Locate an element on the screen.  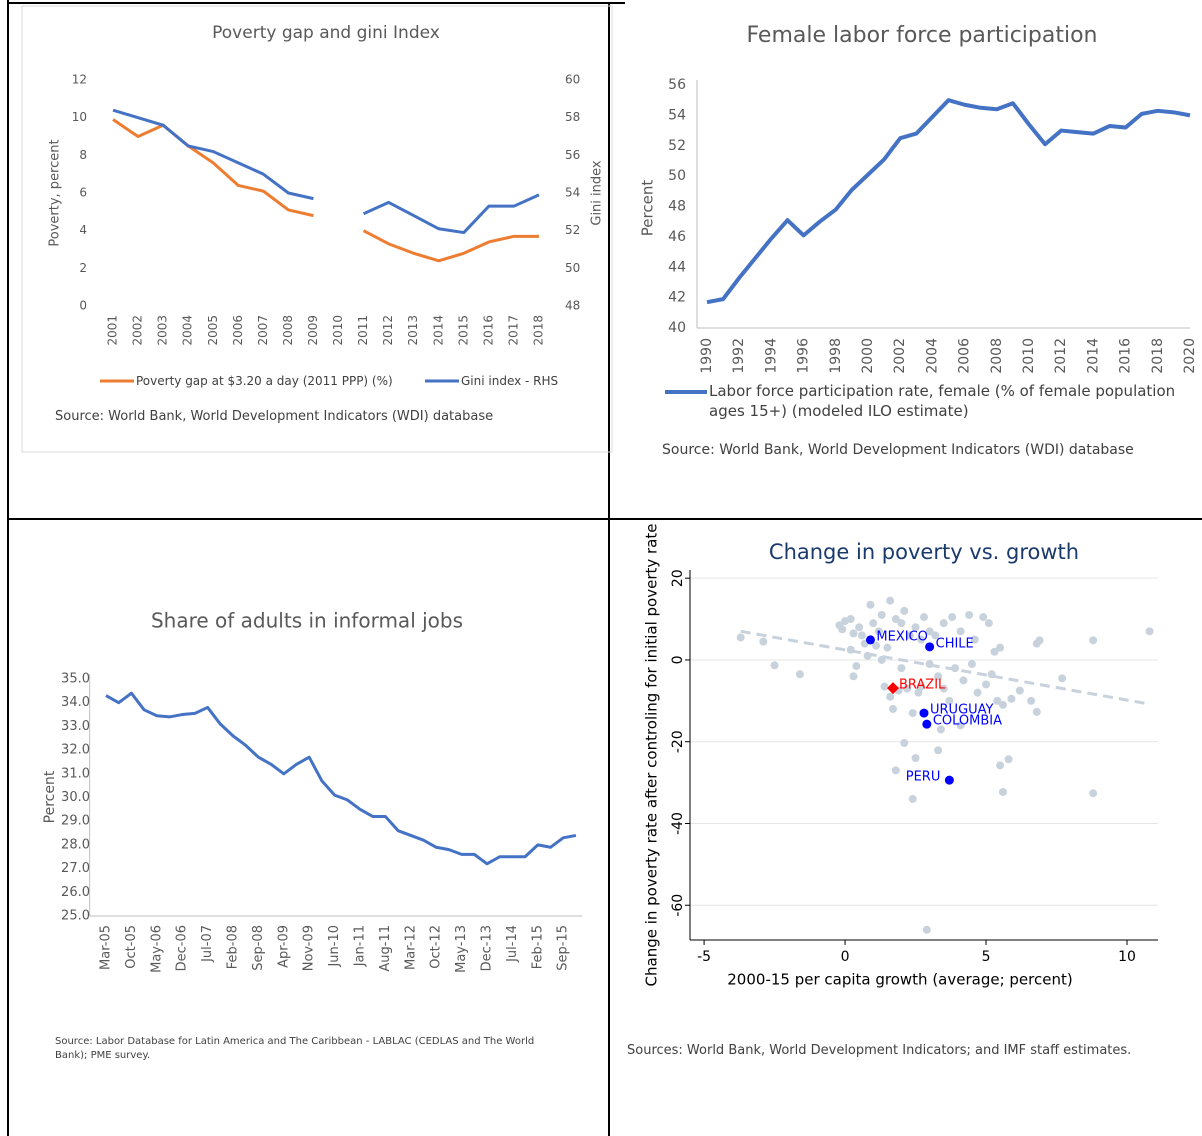
y-tick-label: 8 is located at coordinates (83, 155).